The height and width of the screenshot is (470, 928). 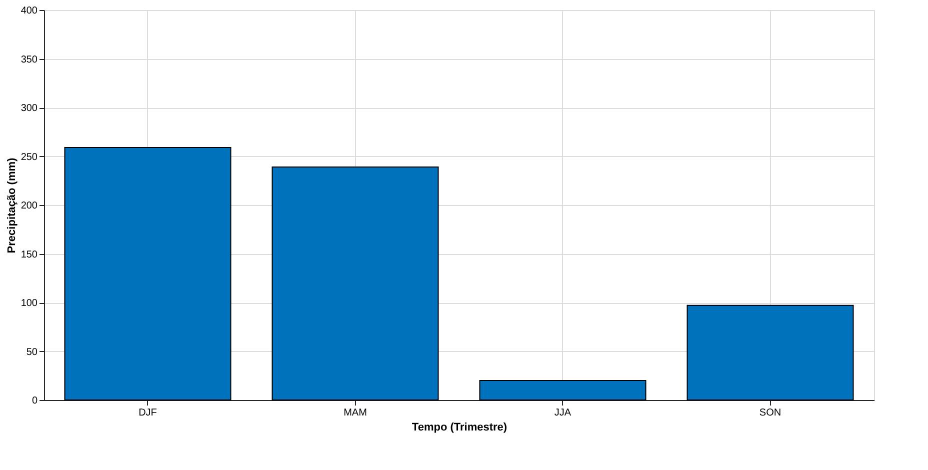 What do you see at coordinates (355, 413) in the screenshot?
I see `x-tick-label: MAM` at bounding box center [355, 413].